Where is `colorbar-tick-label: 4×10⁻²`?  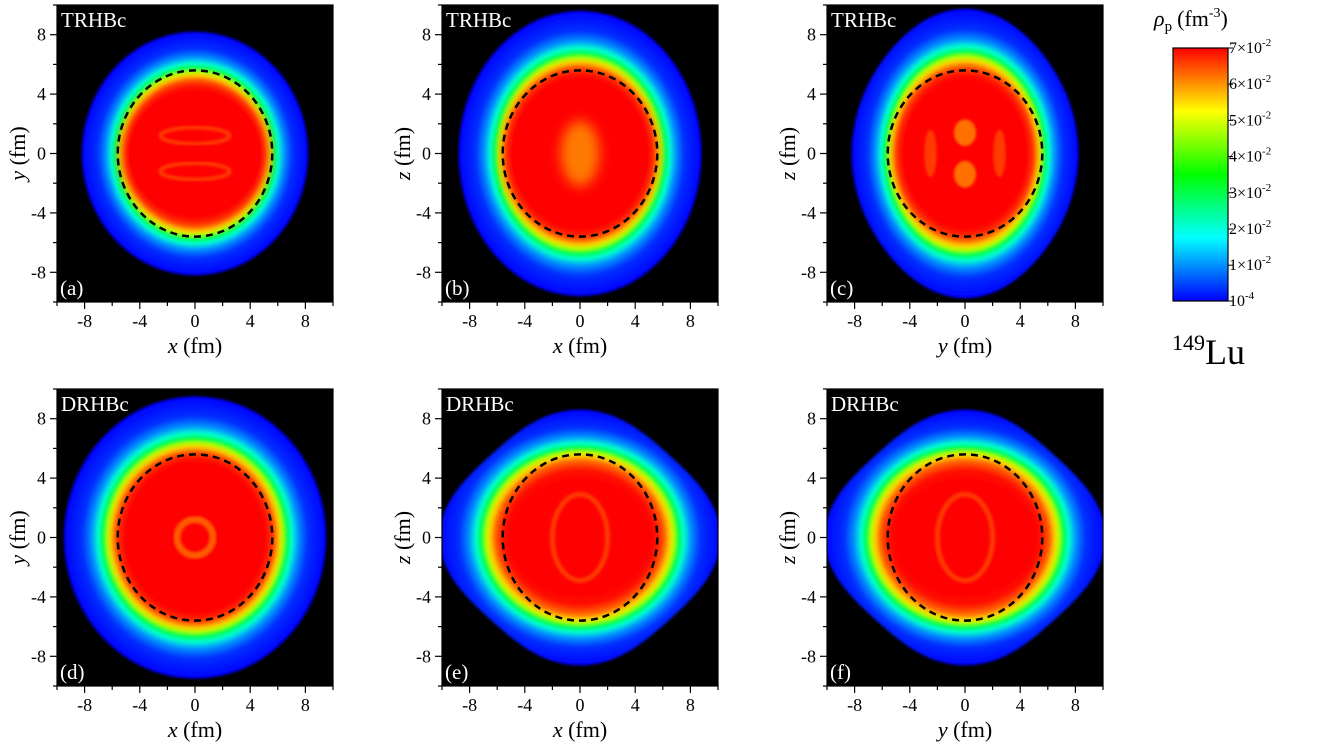 colorbar-tick-label: 4×10⁻² is located at coordinates (1250, 156).